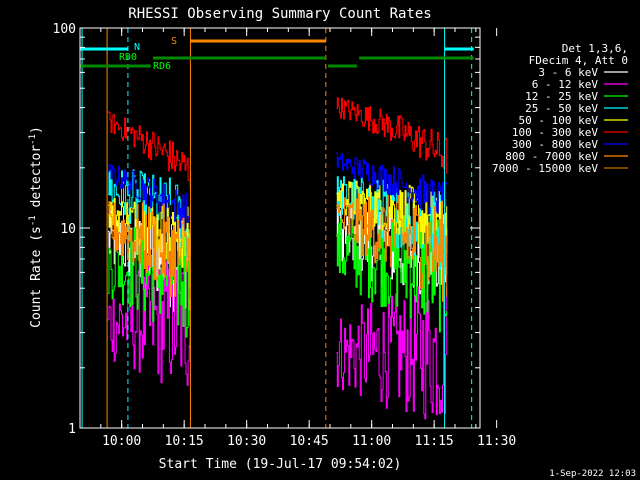  Describe the element at coordinates (551, 156) in the screenshot. I see `legend-label-7: 800 - 7000 keV` at that location.